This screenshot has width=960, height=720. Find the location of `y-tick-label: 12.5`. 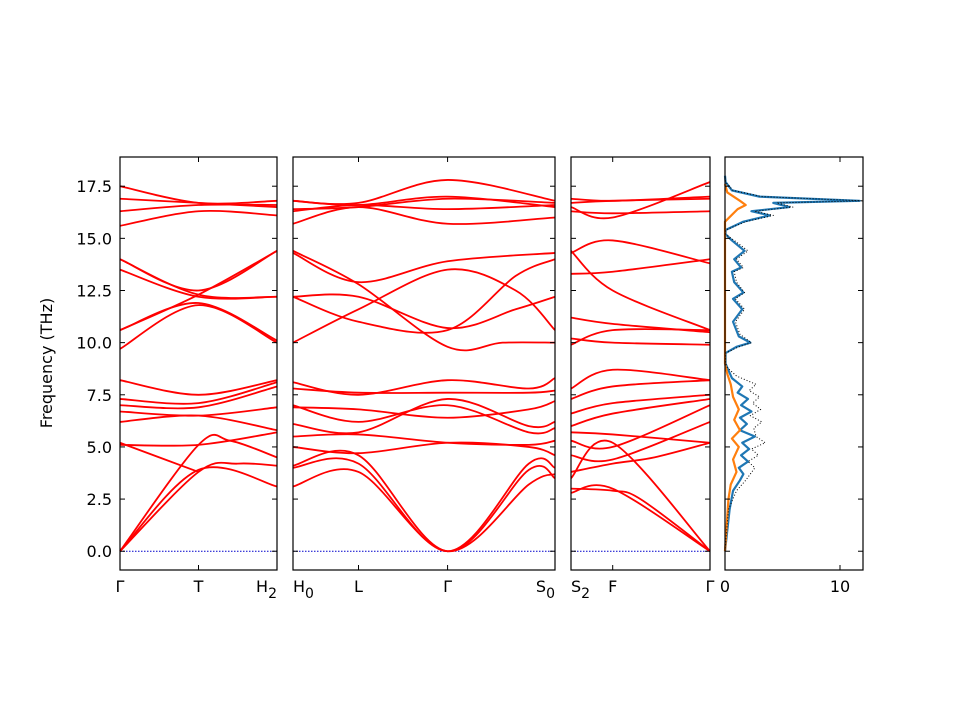

y-tick-label: 12.5 is located at coordinates (94, 290).